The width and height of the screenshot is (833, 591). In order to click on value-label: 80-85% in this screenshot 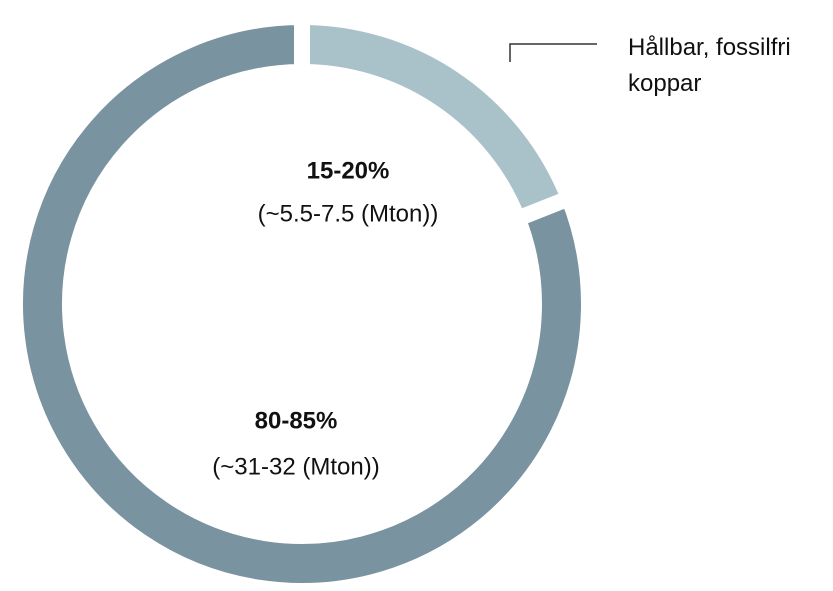, I will do `click(296, 420)`.